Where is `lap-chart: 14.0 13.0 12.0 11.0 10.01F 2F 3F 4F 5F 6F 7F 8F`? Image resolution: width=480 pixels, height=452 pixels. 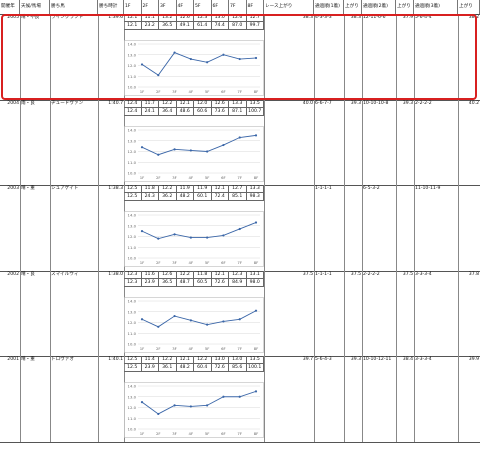 lap-chart: 14.0 13.0 12.0 11.0 10.01F 2F 3F 4F 5F 6F 7F 8F is located at coordinates (194, 68).